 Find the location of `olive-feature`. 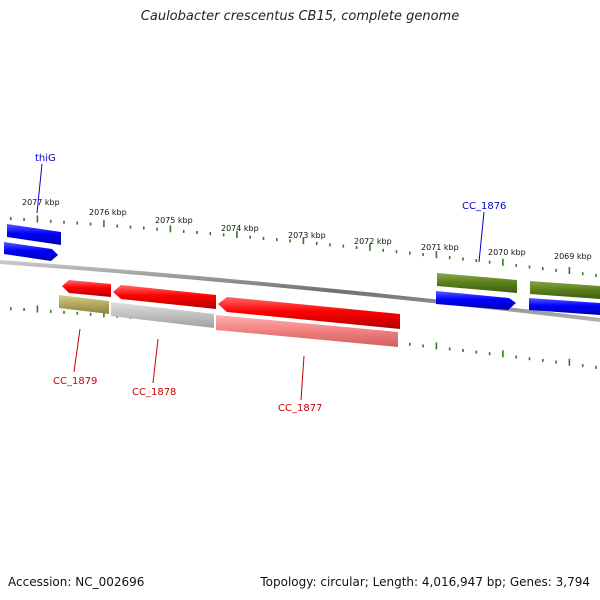

olive-feature is located at coordinates (477, 283).